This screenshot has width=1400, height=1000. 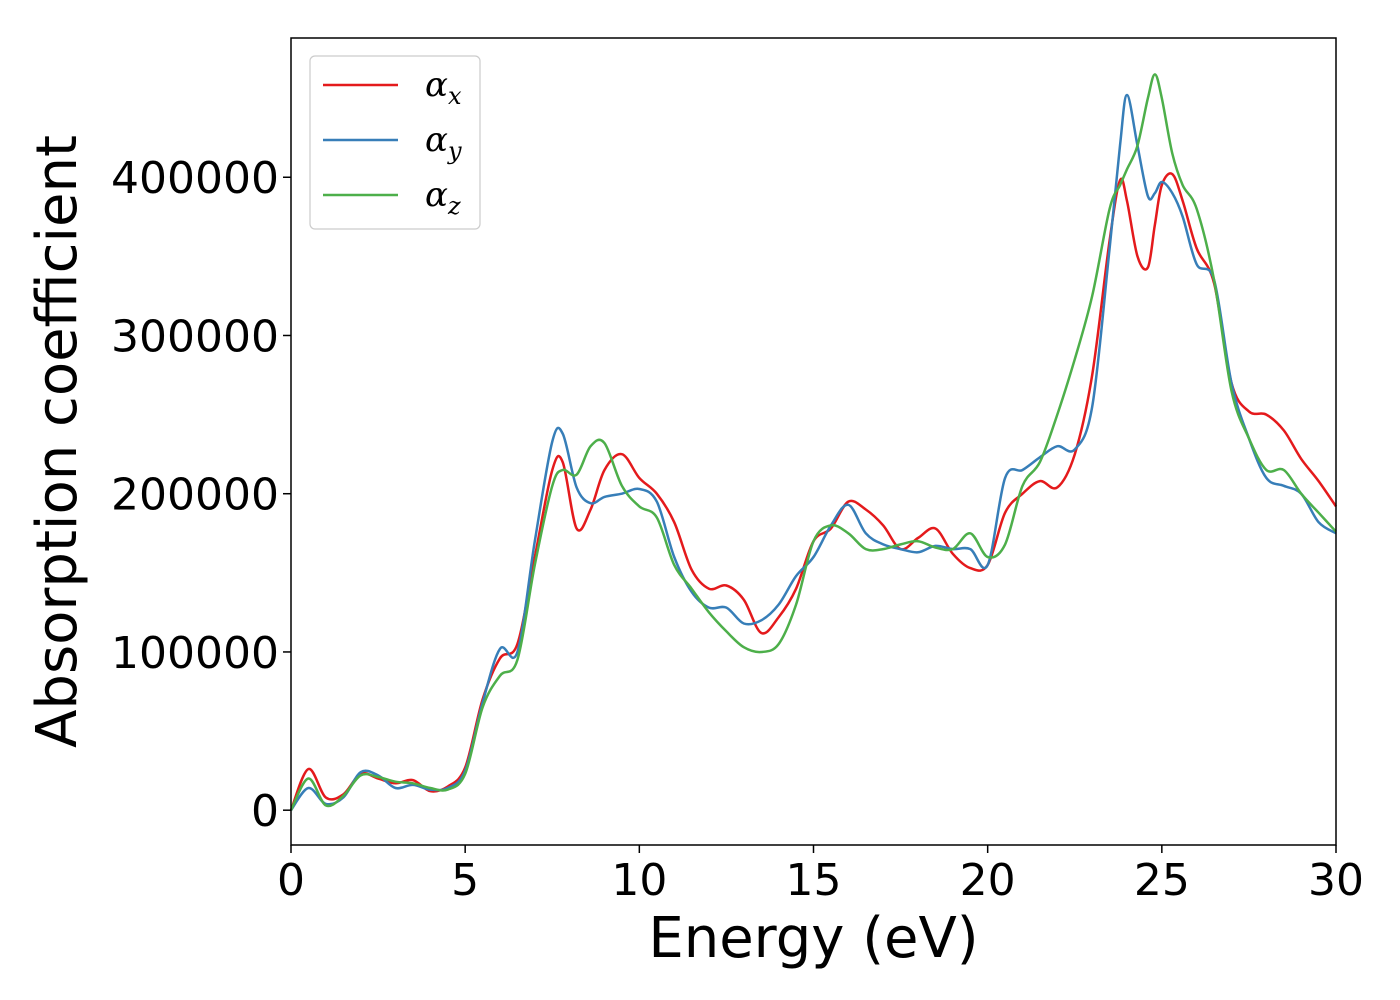 What do you see at coordinates (639, 880) in the screenshot?
I see `x-tick-label: 10` at bounding box center [639, 880].